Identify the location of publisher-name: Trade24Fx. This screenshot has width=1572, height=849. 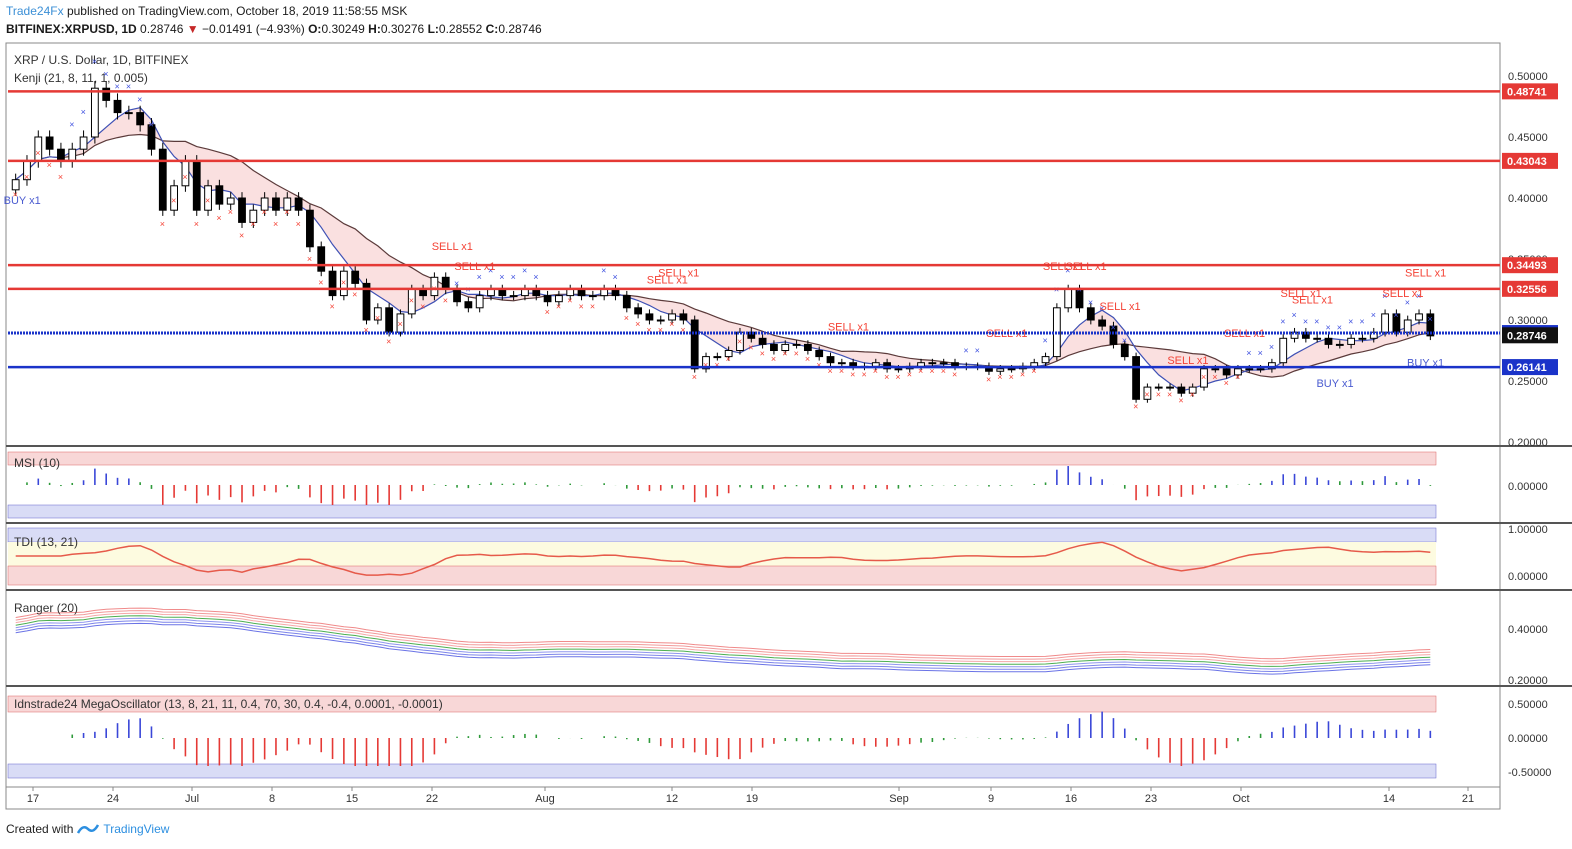
(35, 11).